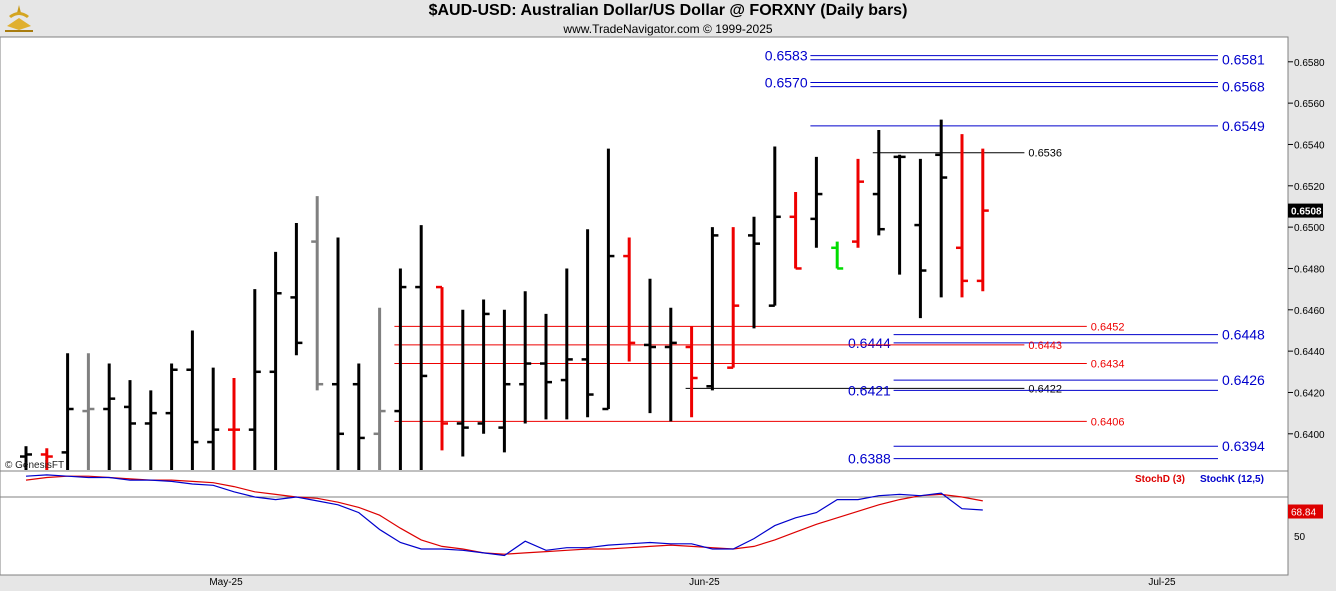  I want to click on date-tick-label: Jul-25, so click(1162, 582).